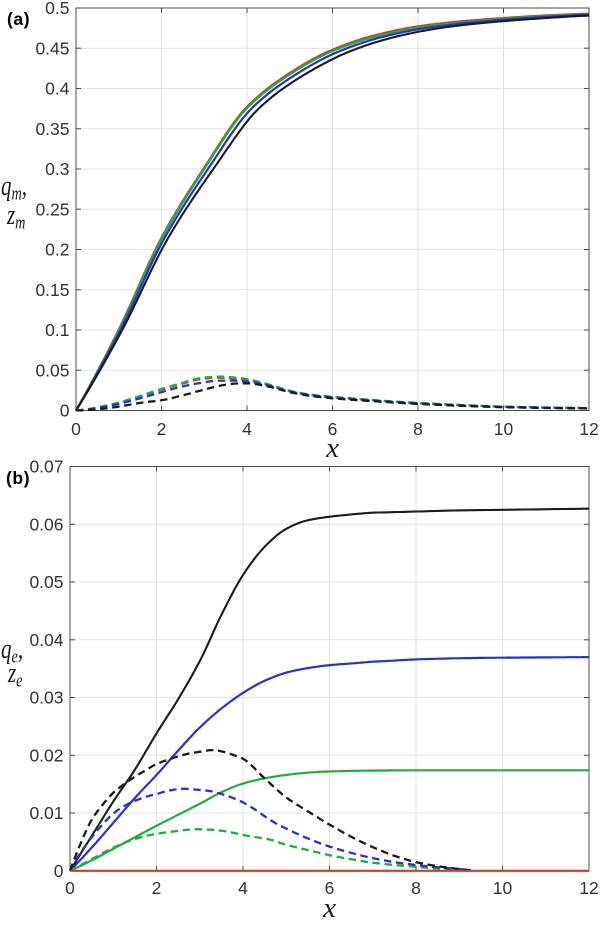 This screenshot has width=600, height=951. What do you see at coordinates (52, 129) in the screenshot?
I see `svg-text: 0.35` at bounding box center [52, 129].